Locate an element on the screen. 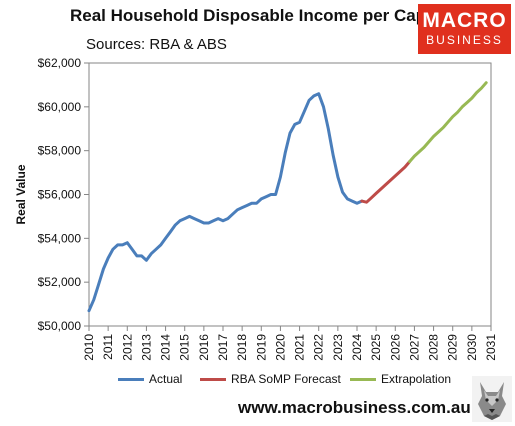 The image size is (515, 426). logo-line-2: BUSINESS is located at coordinates (464, 40).